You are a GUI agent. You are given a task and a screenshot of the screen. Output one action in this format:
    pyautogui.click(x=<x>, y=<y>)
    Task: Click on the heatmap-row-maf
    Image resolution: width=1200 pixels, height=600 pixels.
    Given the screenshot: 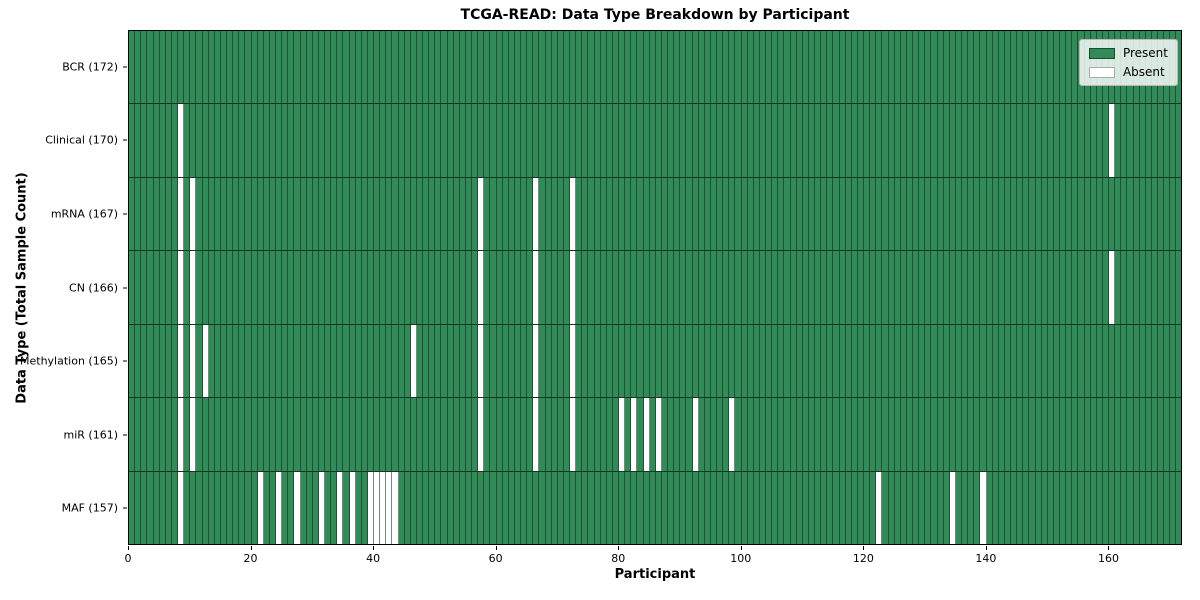 What is the action you would take?
    pyautogui.click(x=655, y=507)
    